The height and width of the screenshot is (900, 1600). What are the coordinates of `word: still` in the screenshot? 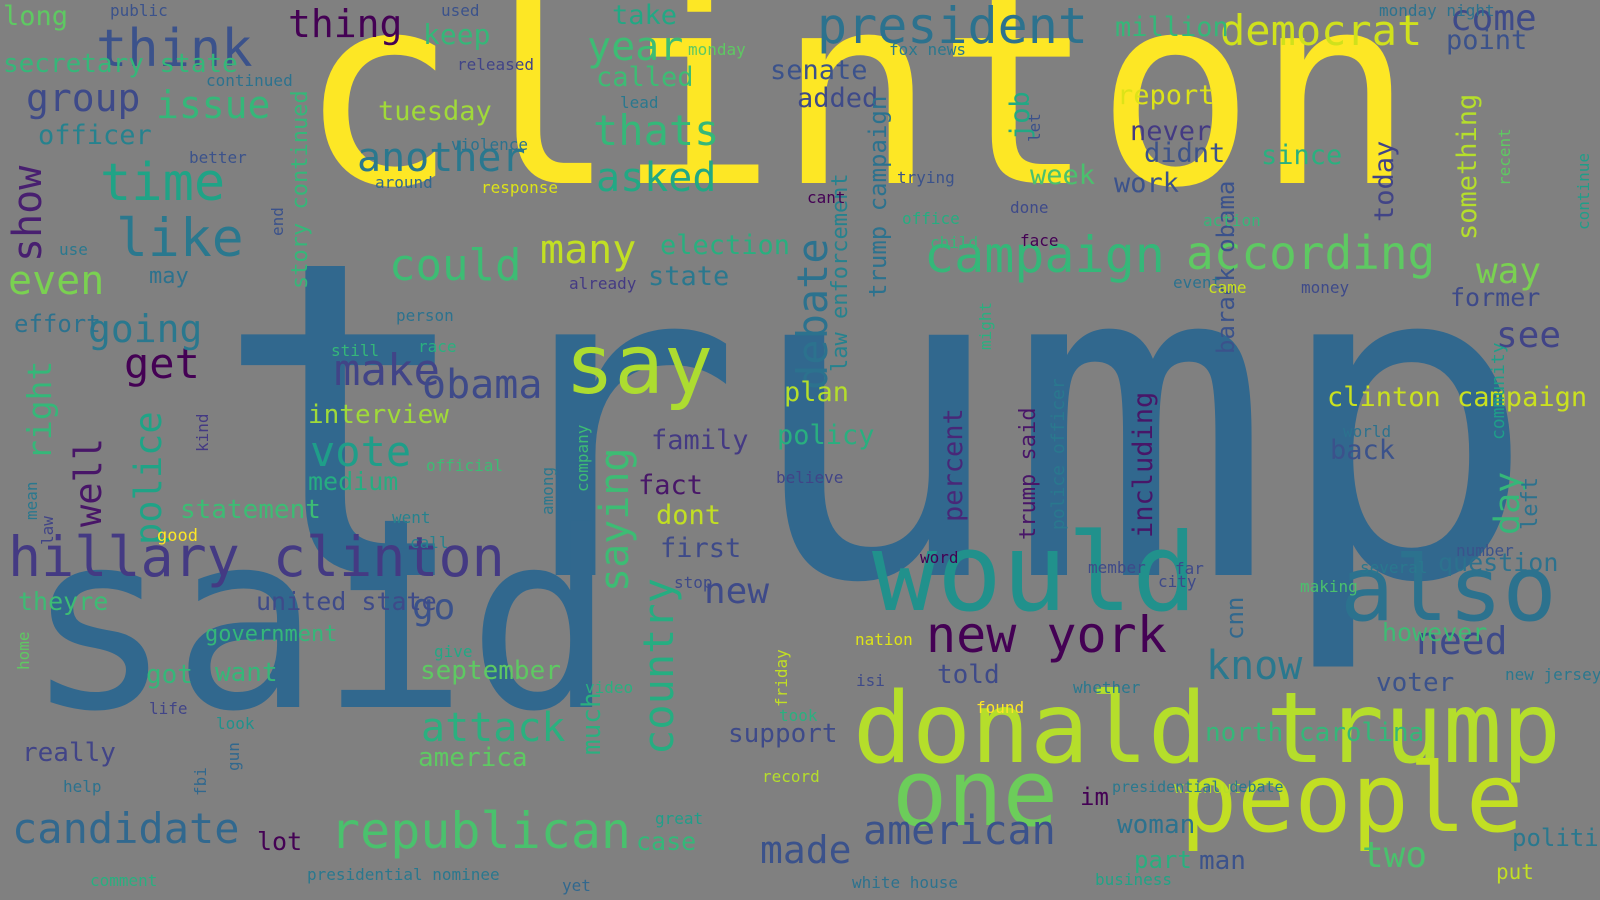 It's located at (355, 350).